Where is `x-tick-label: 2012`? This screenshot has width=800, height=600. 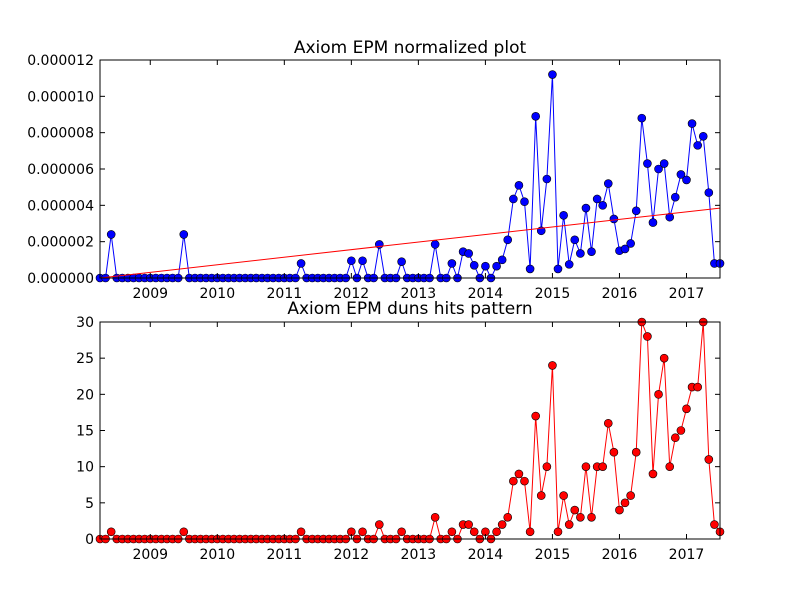
x-tick-label: 2012 is located at coordinates (352, 555).